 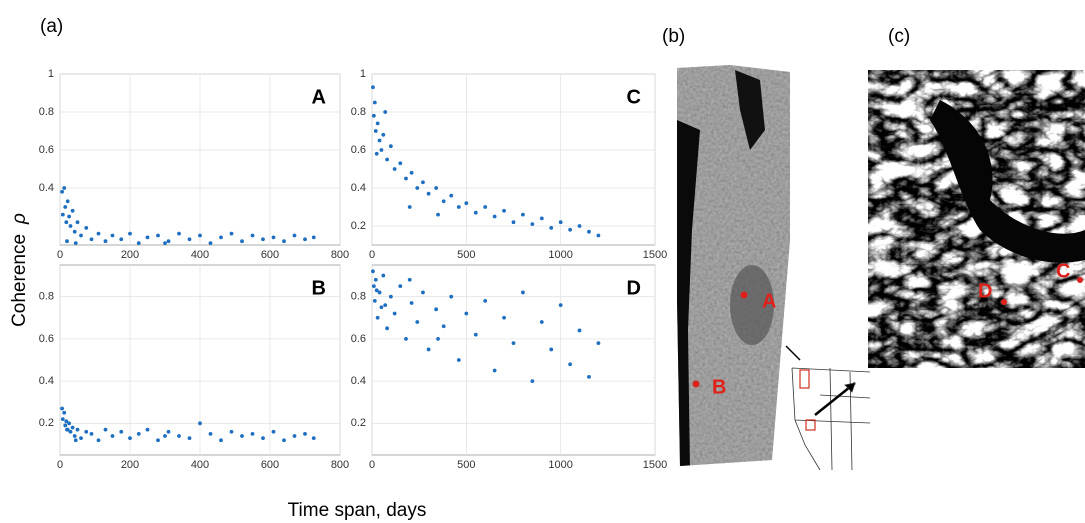 What do you see at coordinates (733, 265) in the screenshot?
I see `satellite-image-b` at bounding box center [733, 265].